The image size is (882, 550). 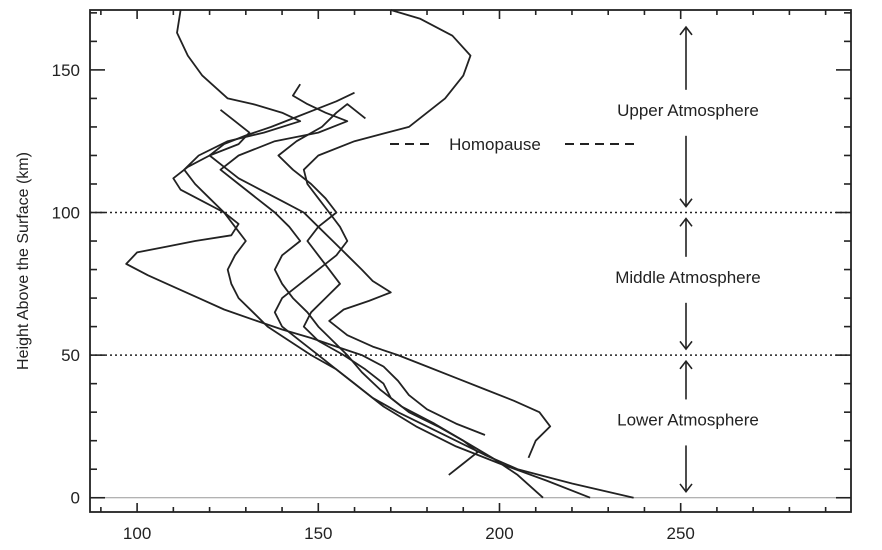 What do you see at coordinates (318, 533) in the screenshot?
I see `x-tick-label: 150` at bounding box center [318, 533].